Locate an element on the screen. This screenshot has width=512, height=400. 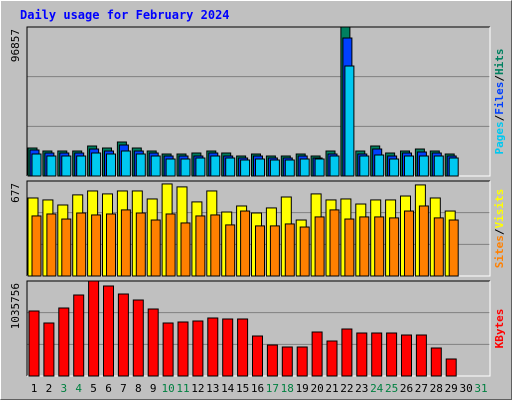
legend: KBytes is located at coordinates (499, 329).